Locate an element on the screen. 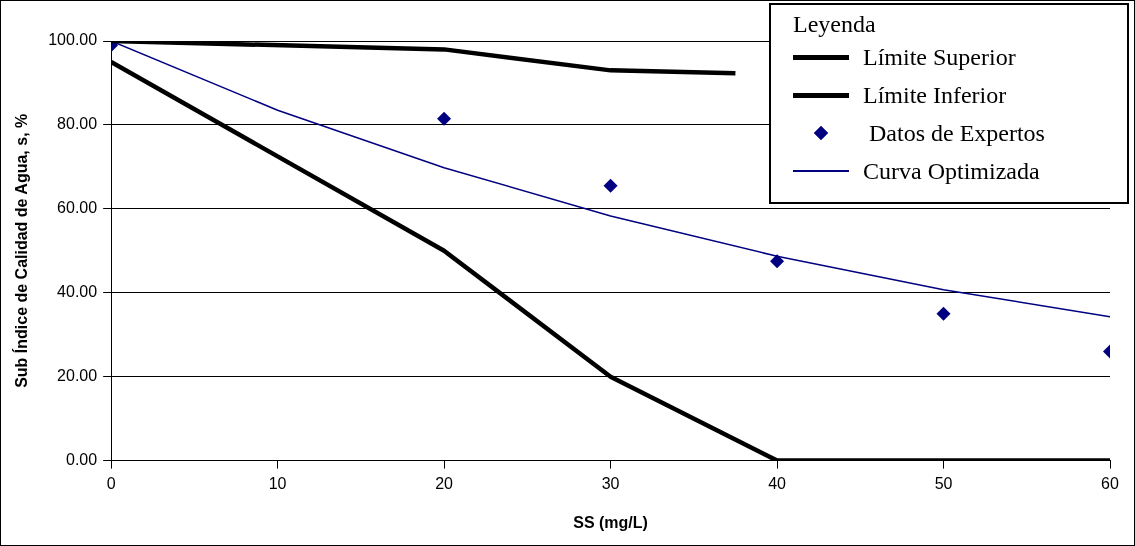 The width and height of the screenshot is (1135, 546). y-tick-label: 20.00 is located at coordinates (77, 376).